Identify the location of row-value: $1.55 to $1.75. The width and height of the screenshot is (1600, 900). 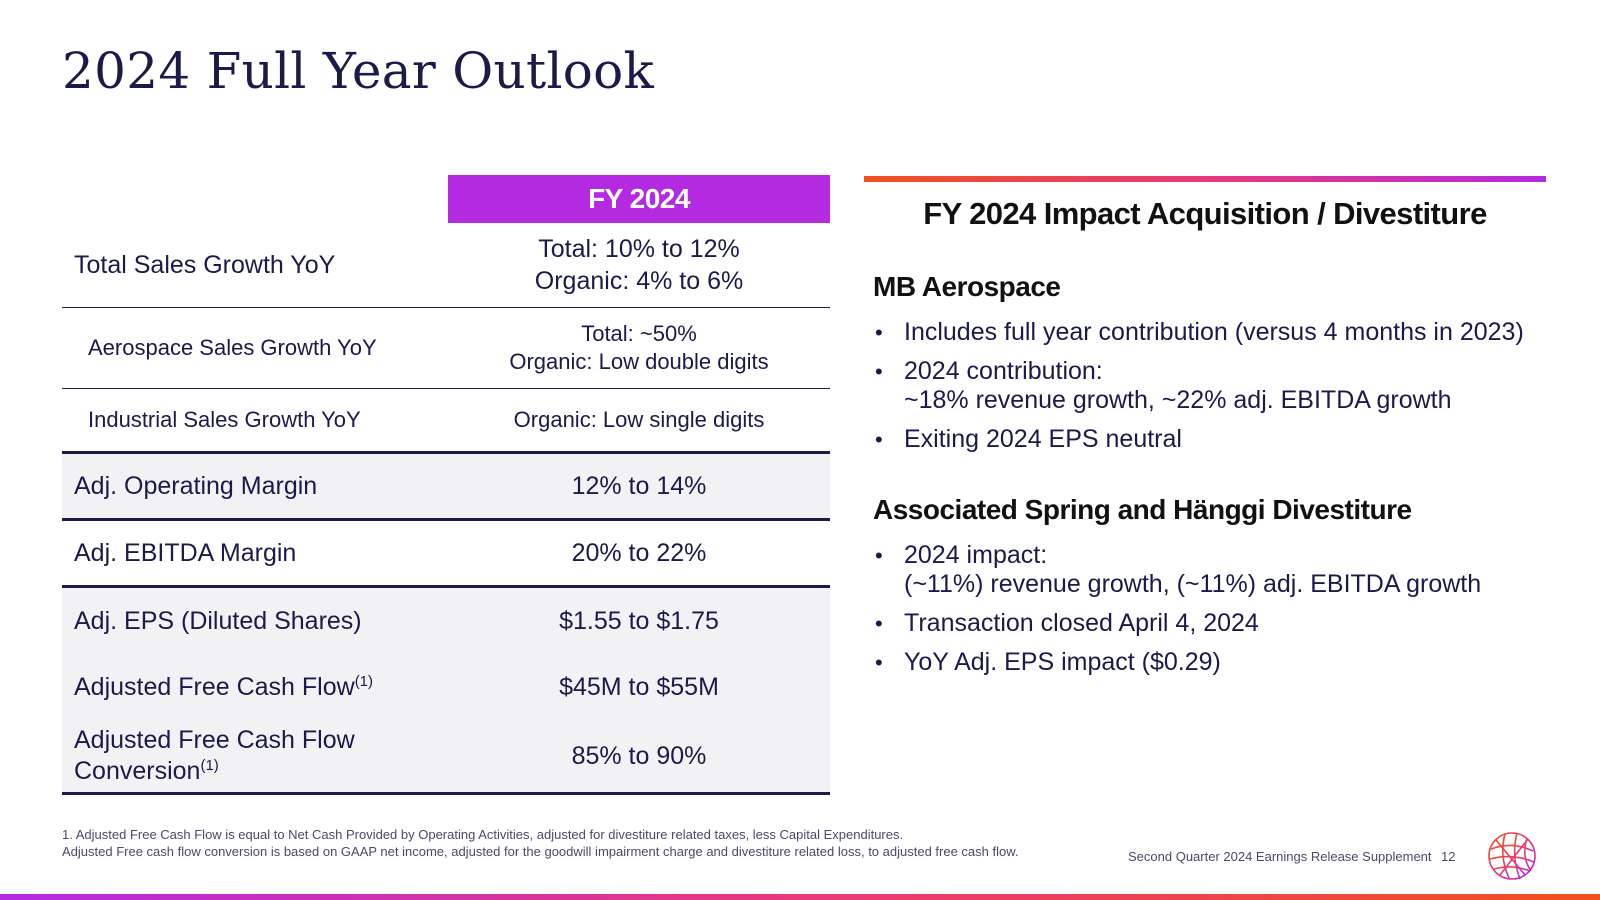
(639, 620).